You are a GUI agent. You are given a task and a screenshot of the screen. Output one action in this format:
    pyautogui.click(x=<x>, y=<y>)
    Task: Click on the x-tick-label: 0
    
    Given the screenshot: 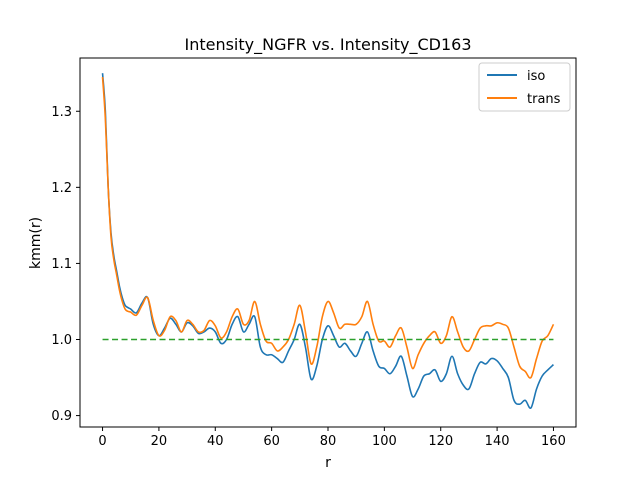 What is the action you would take?
    pyautogui.click(x=102, y=441)
    